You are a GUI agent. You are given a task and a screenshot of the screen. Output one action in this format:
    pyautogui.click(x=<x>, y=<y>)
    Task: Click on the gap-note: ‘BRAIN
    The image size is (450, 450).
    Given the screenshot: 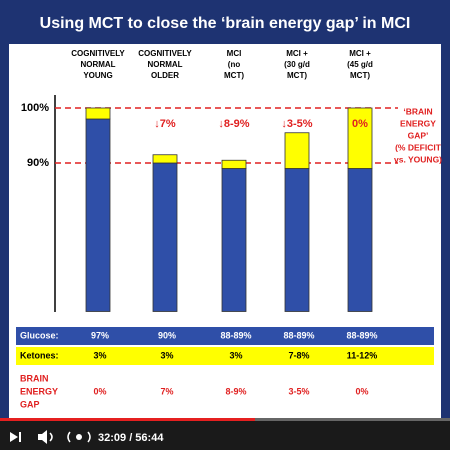 What is the action you would take?
    pyautogui.click(x=417, y=111)
    